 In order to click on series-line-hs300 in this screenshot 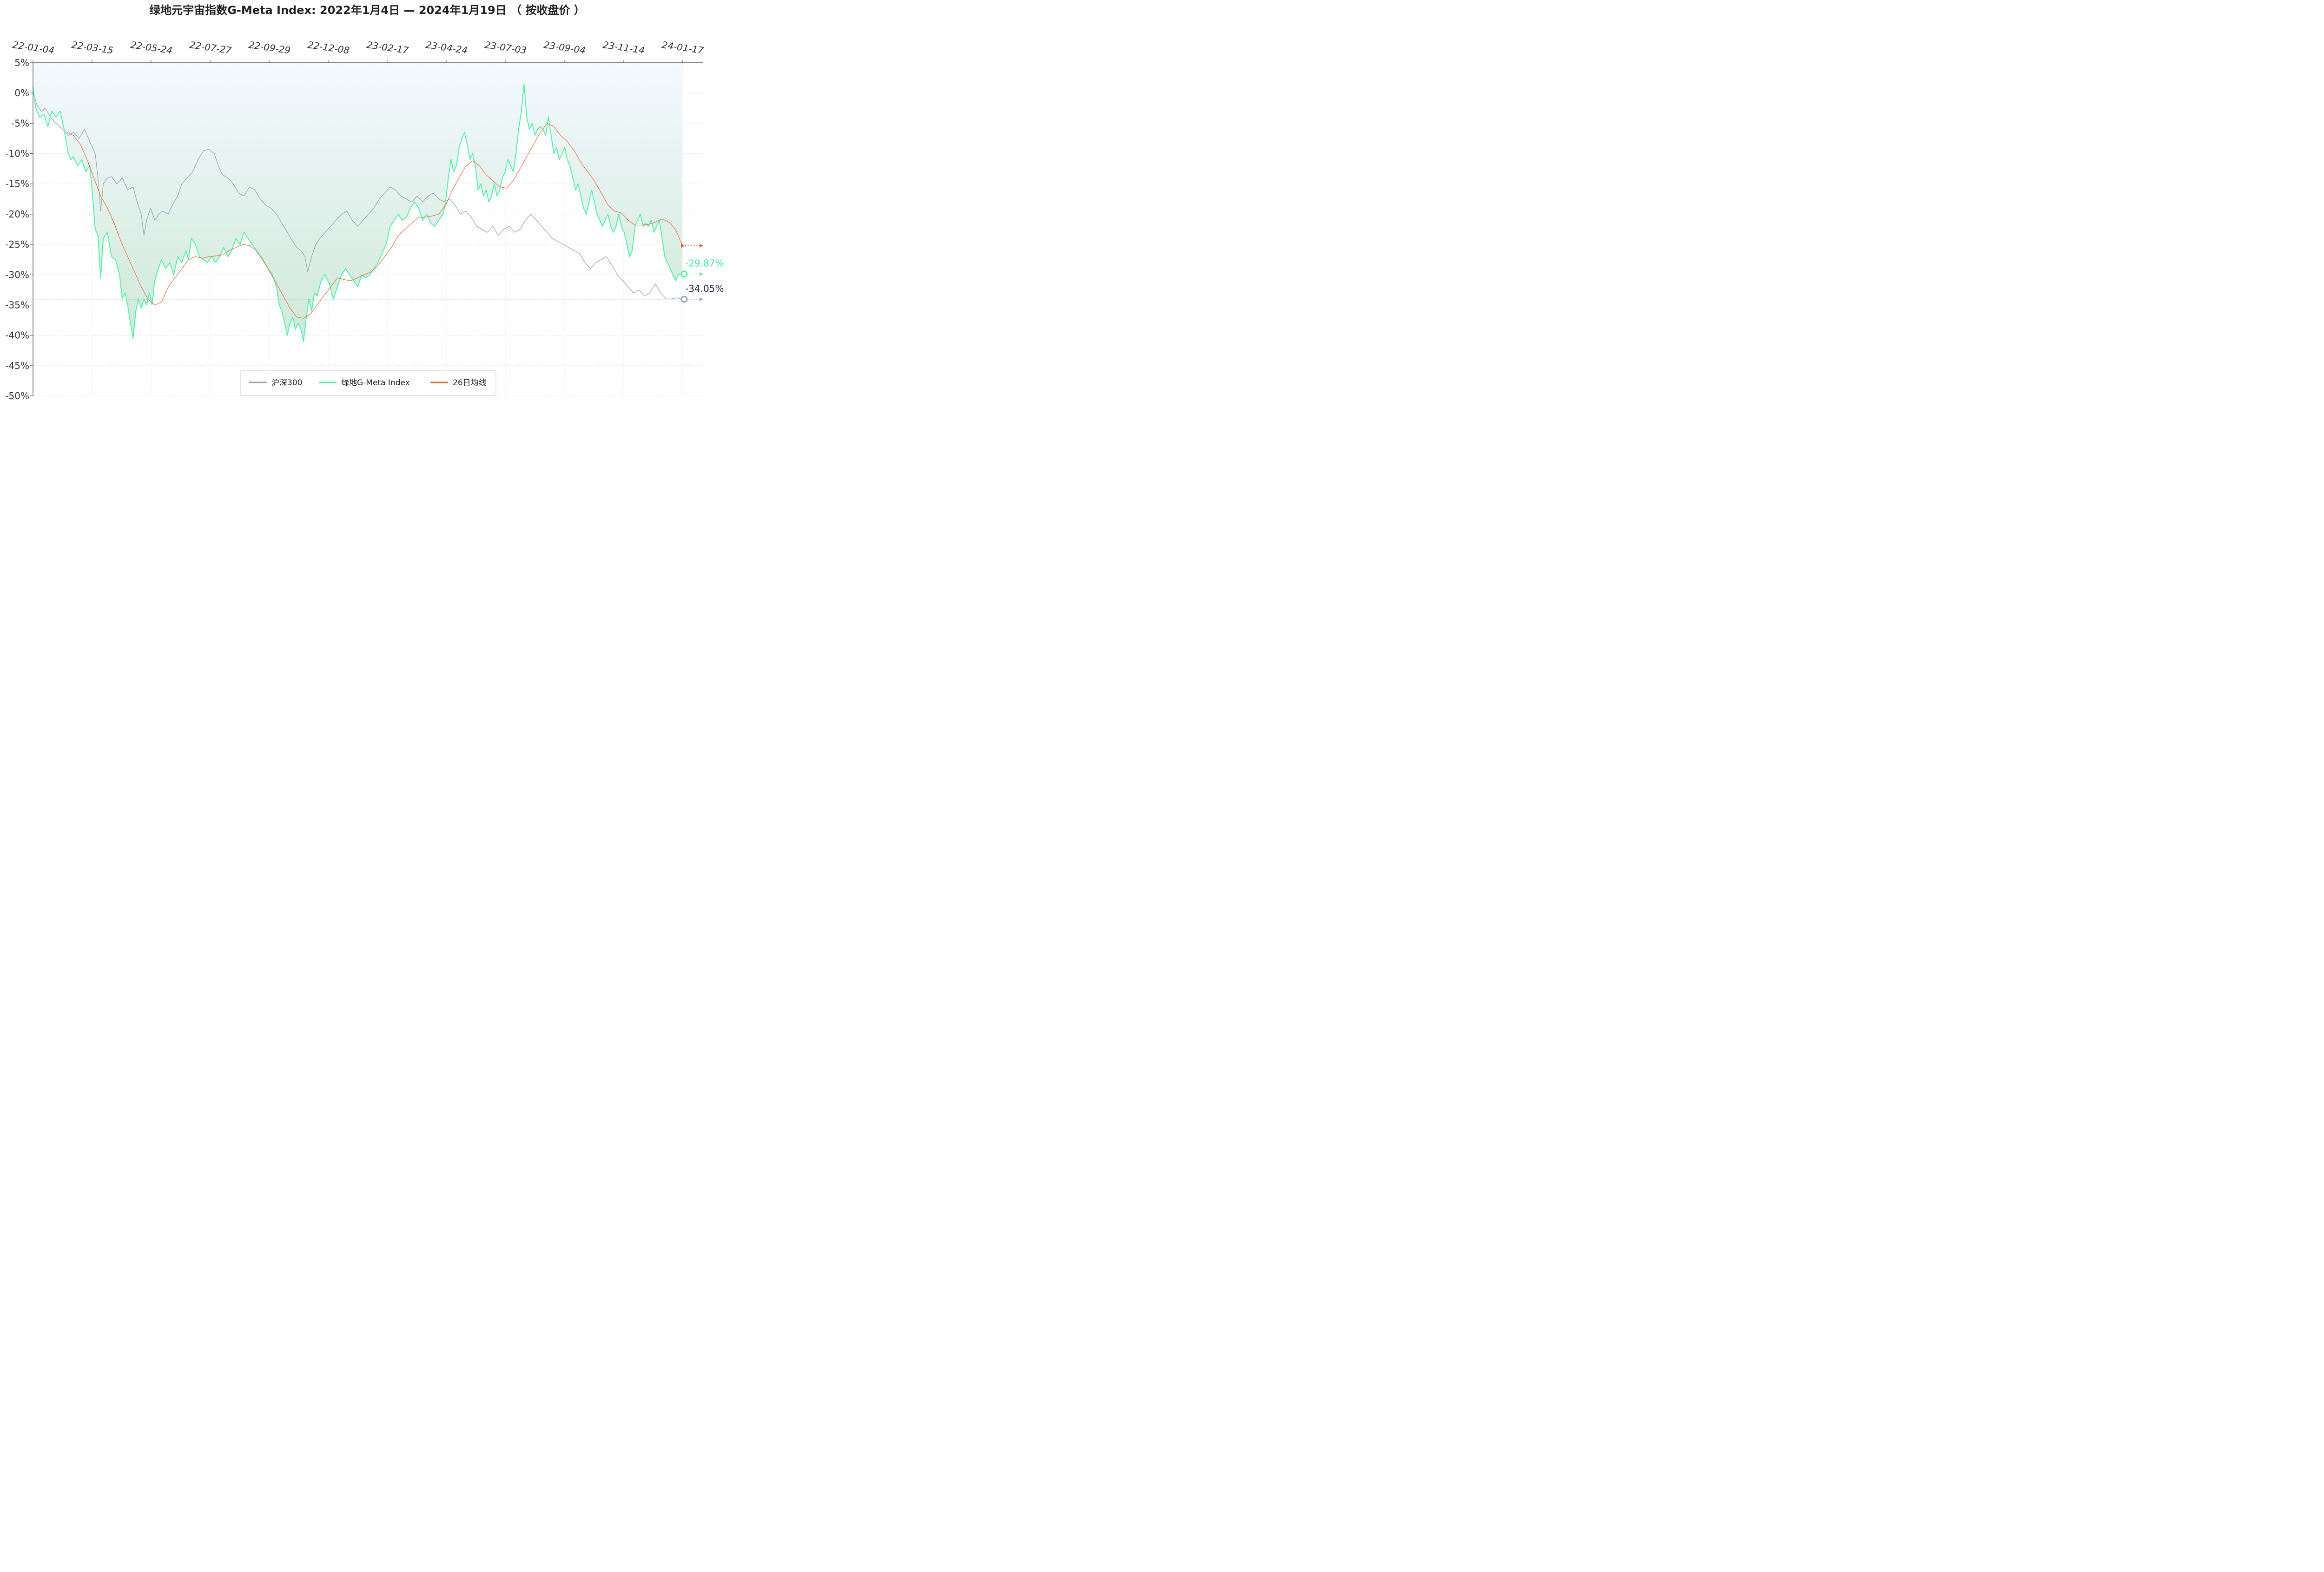, I will do `click(358, 196)`.